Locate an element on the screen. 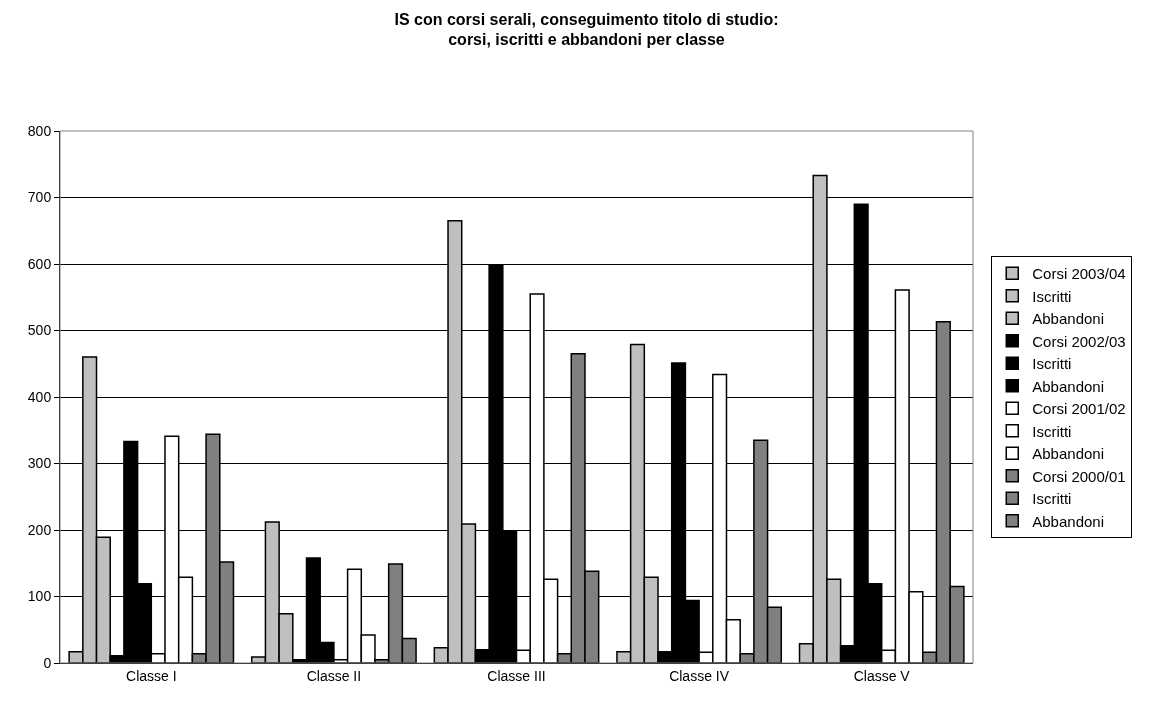 This screenshot has height=702, width=1173. y-tick-label: 300 is located at coordinates (39, 463).